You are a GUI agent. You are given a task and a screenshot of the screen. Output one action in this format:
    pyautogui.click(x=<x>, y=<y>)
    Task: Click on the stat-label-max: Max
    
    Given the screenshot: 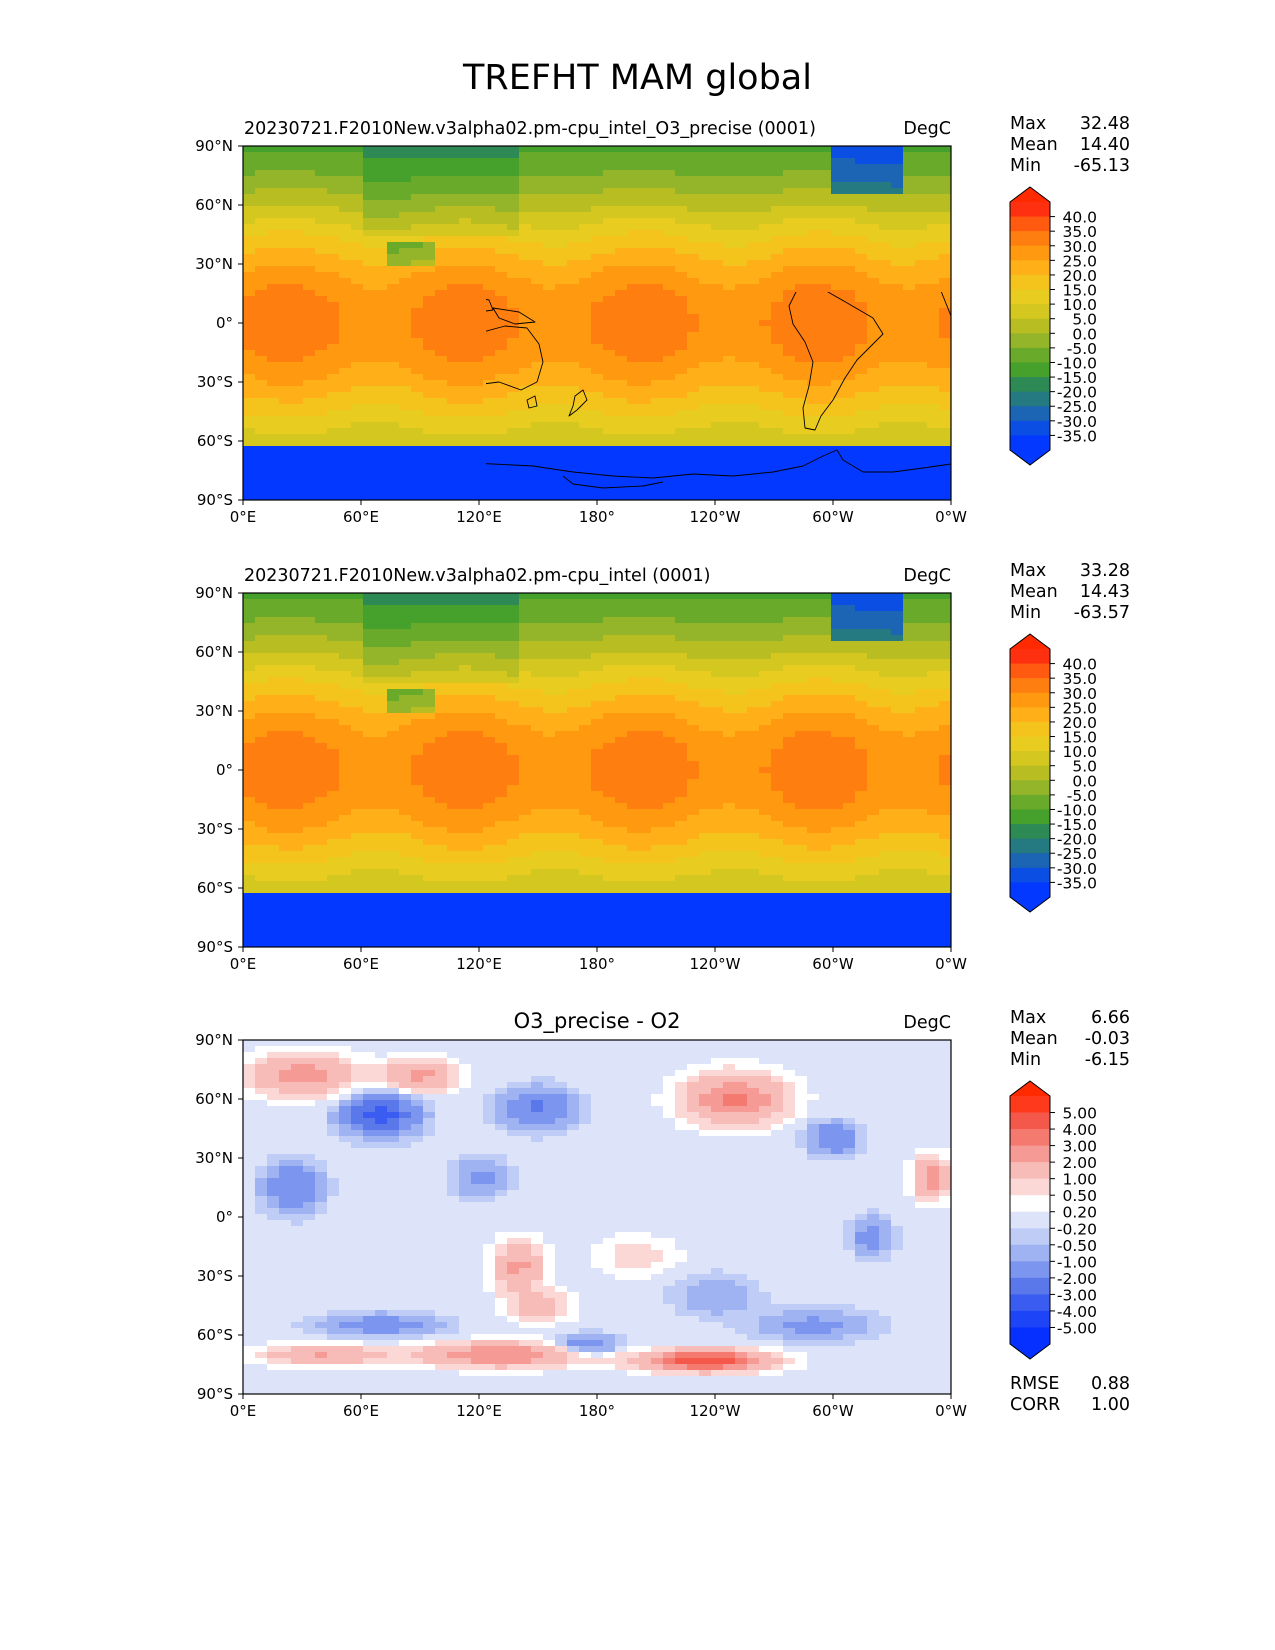 What is the action you would take?
    pyautogui.click(x=1028, y=124)
    